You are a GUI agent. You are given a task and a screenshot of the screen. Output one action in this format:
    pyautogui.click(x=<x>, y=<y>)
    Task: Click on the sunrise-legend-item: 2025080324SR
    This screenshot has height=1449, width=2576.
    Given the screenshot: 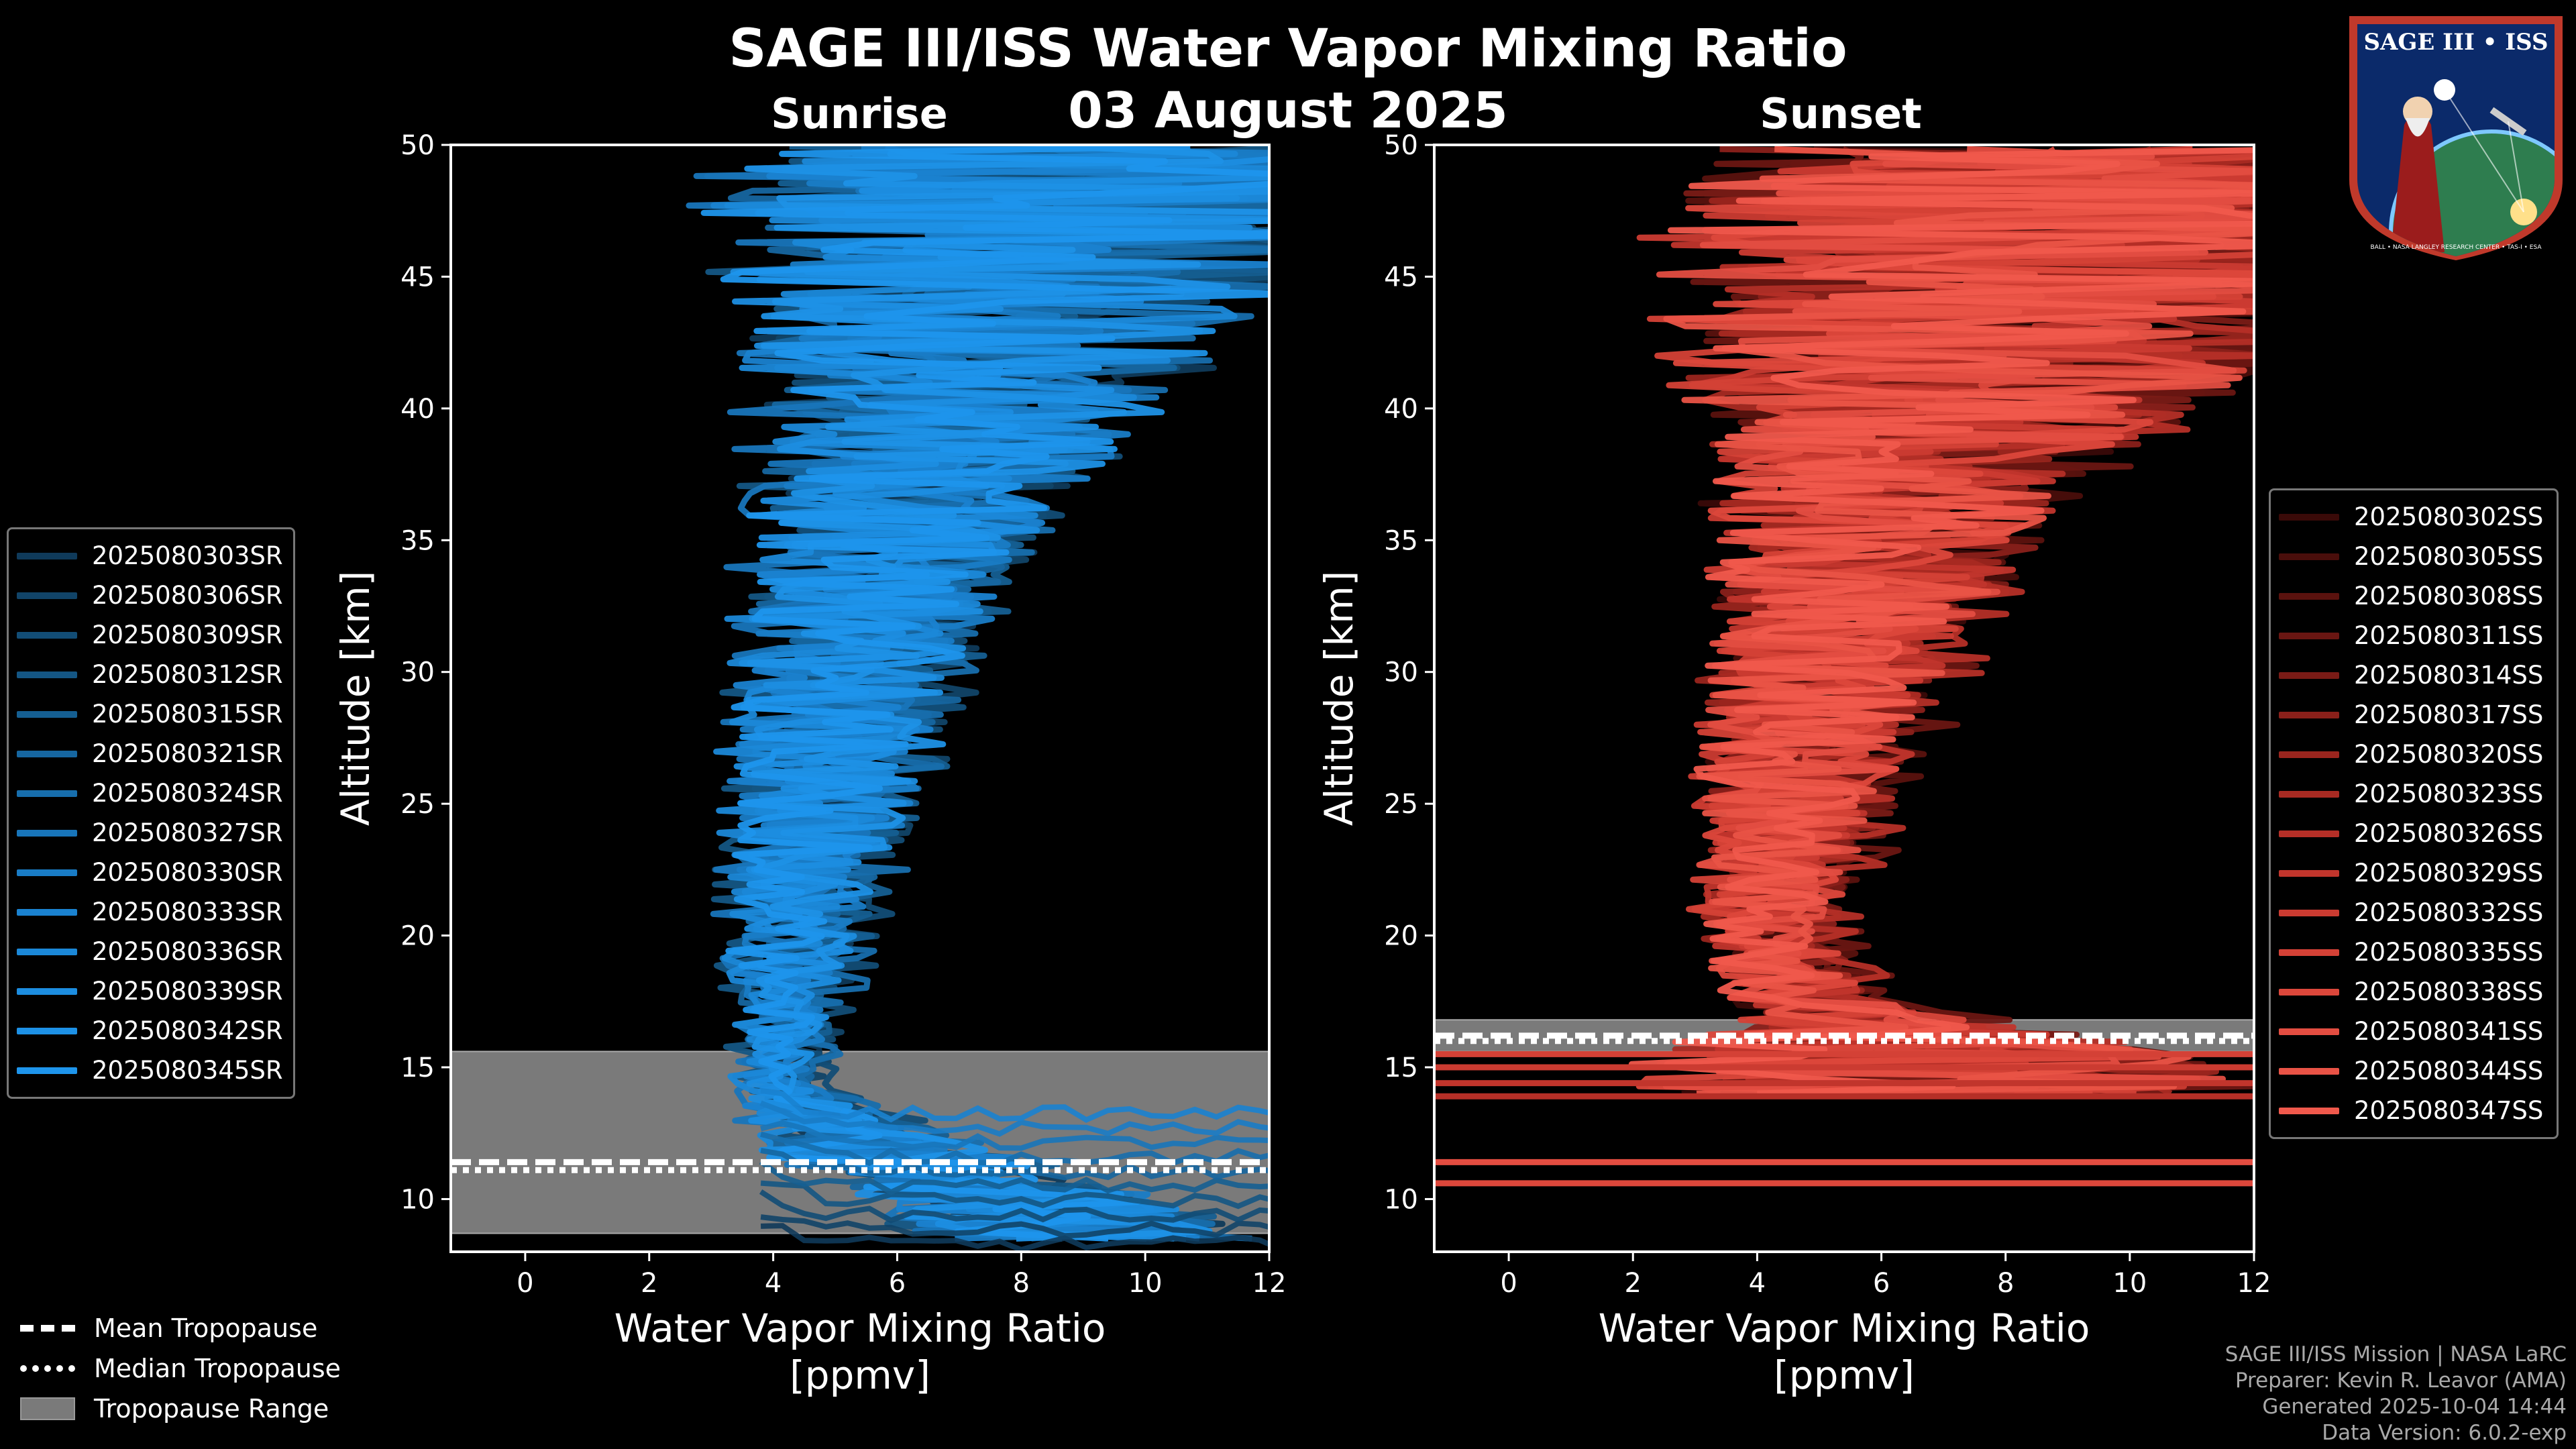 What is the action you would take?
    pyautogui.click(x=151, y=793)
    